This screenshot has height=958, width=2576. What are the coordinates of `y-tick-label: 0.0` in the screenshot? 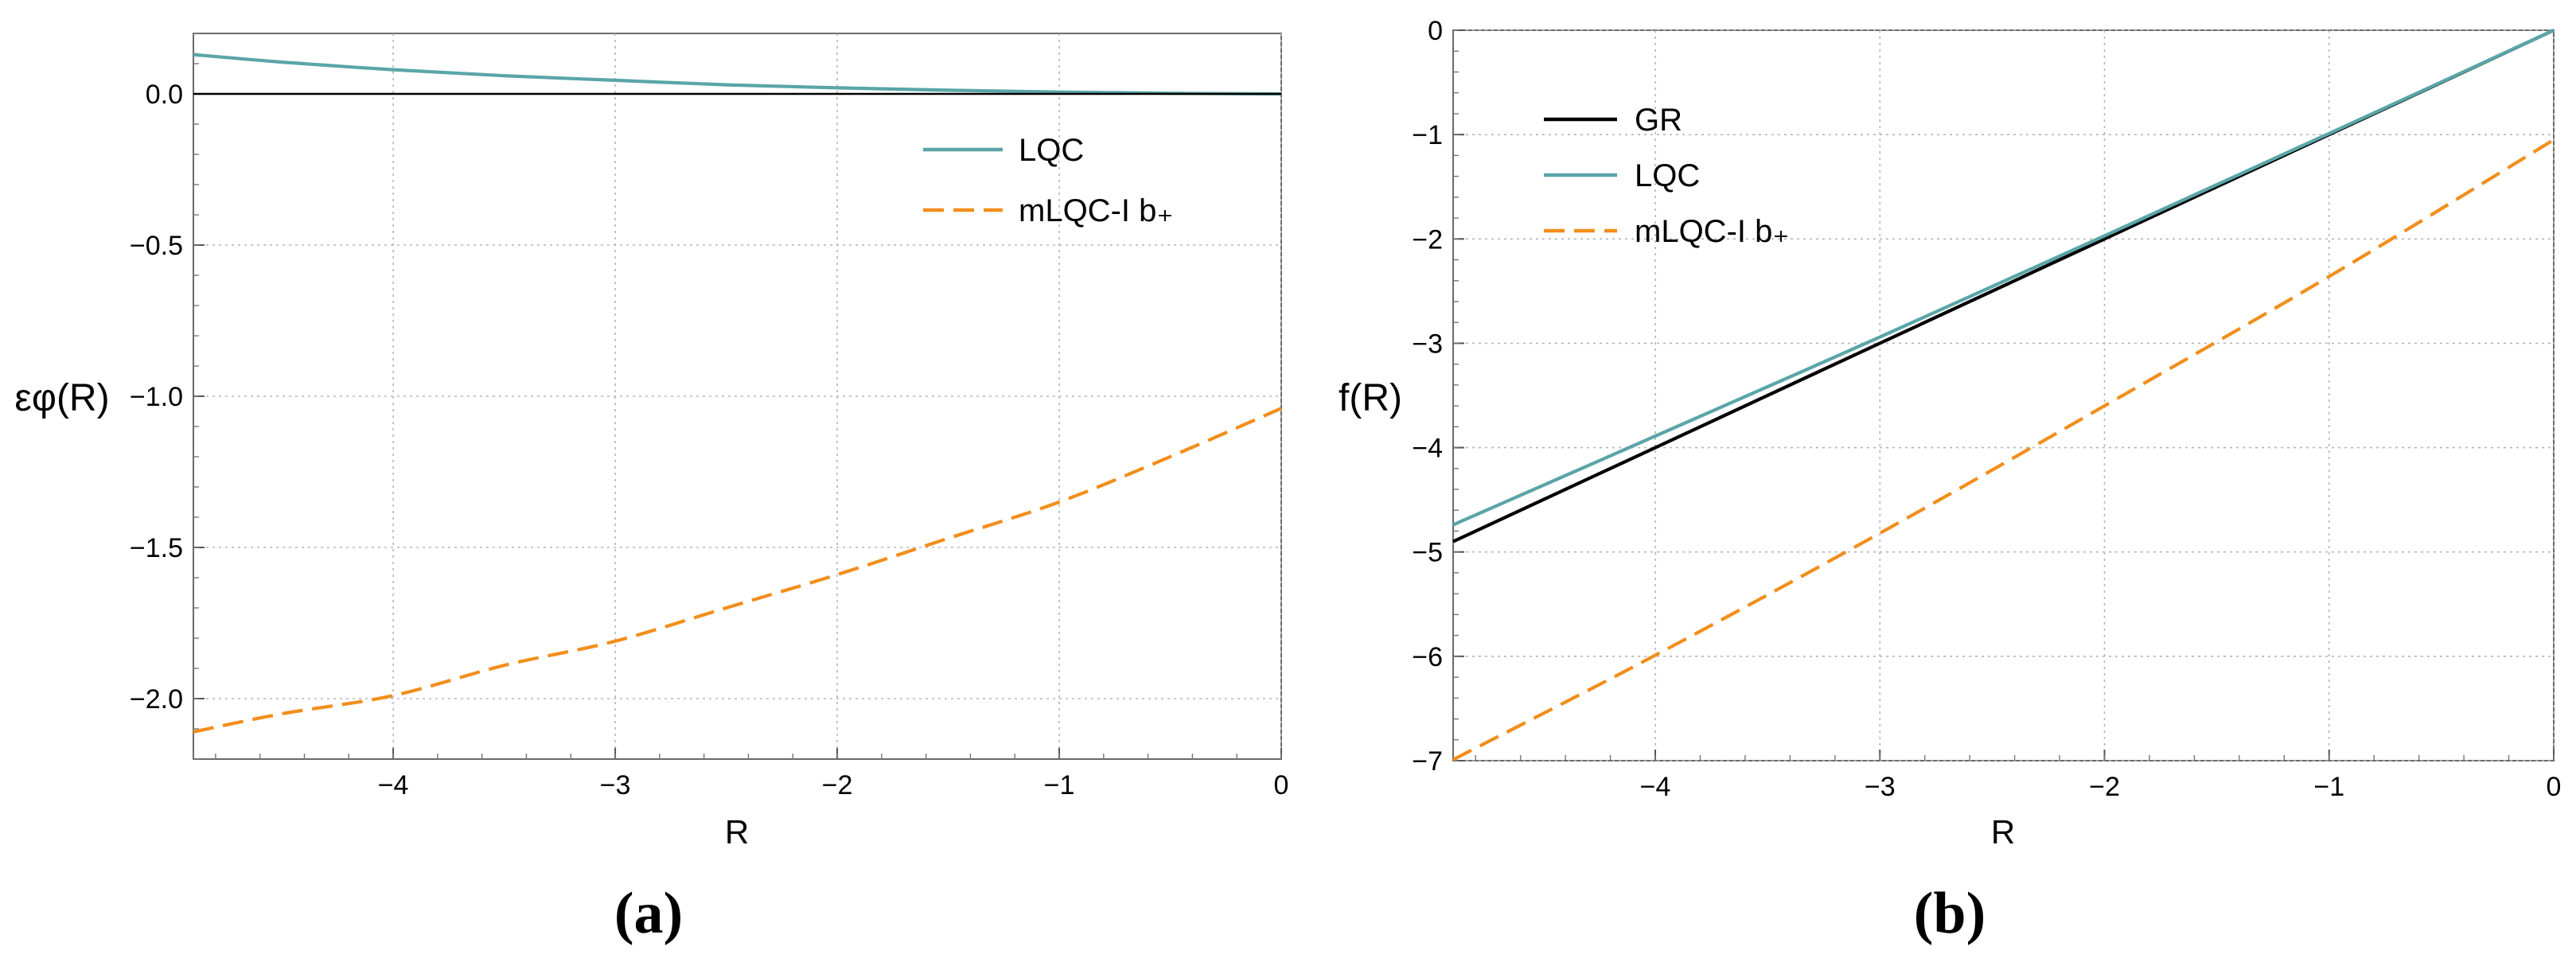 It's located at (164, 95).